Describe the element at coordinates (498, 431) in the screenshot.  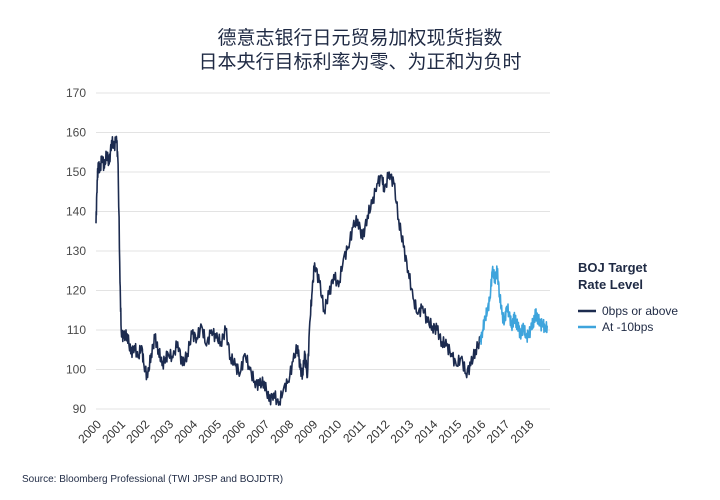
I see `x-tick-label: 2017` at that location.